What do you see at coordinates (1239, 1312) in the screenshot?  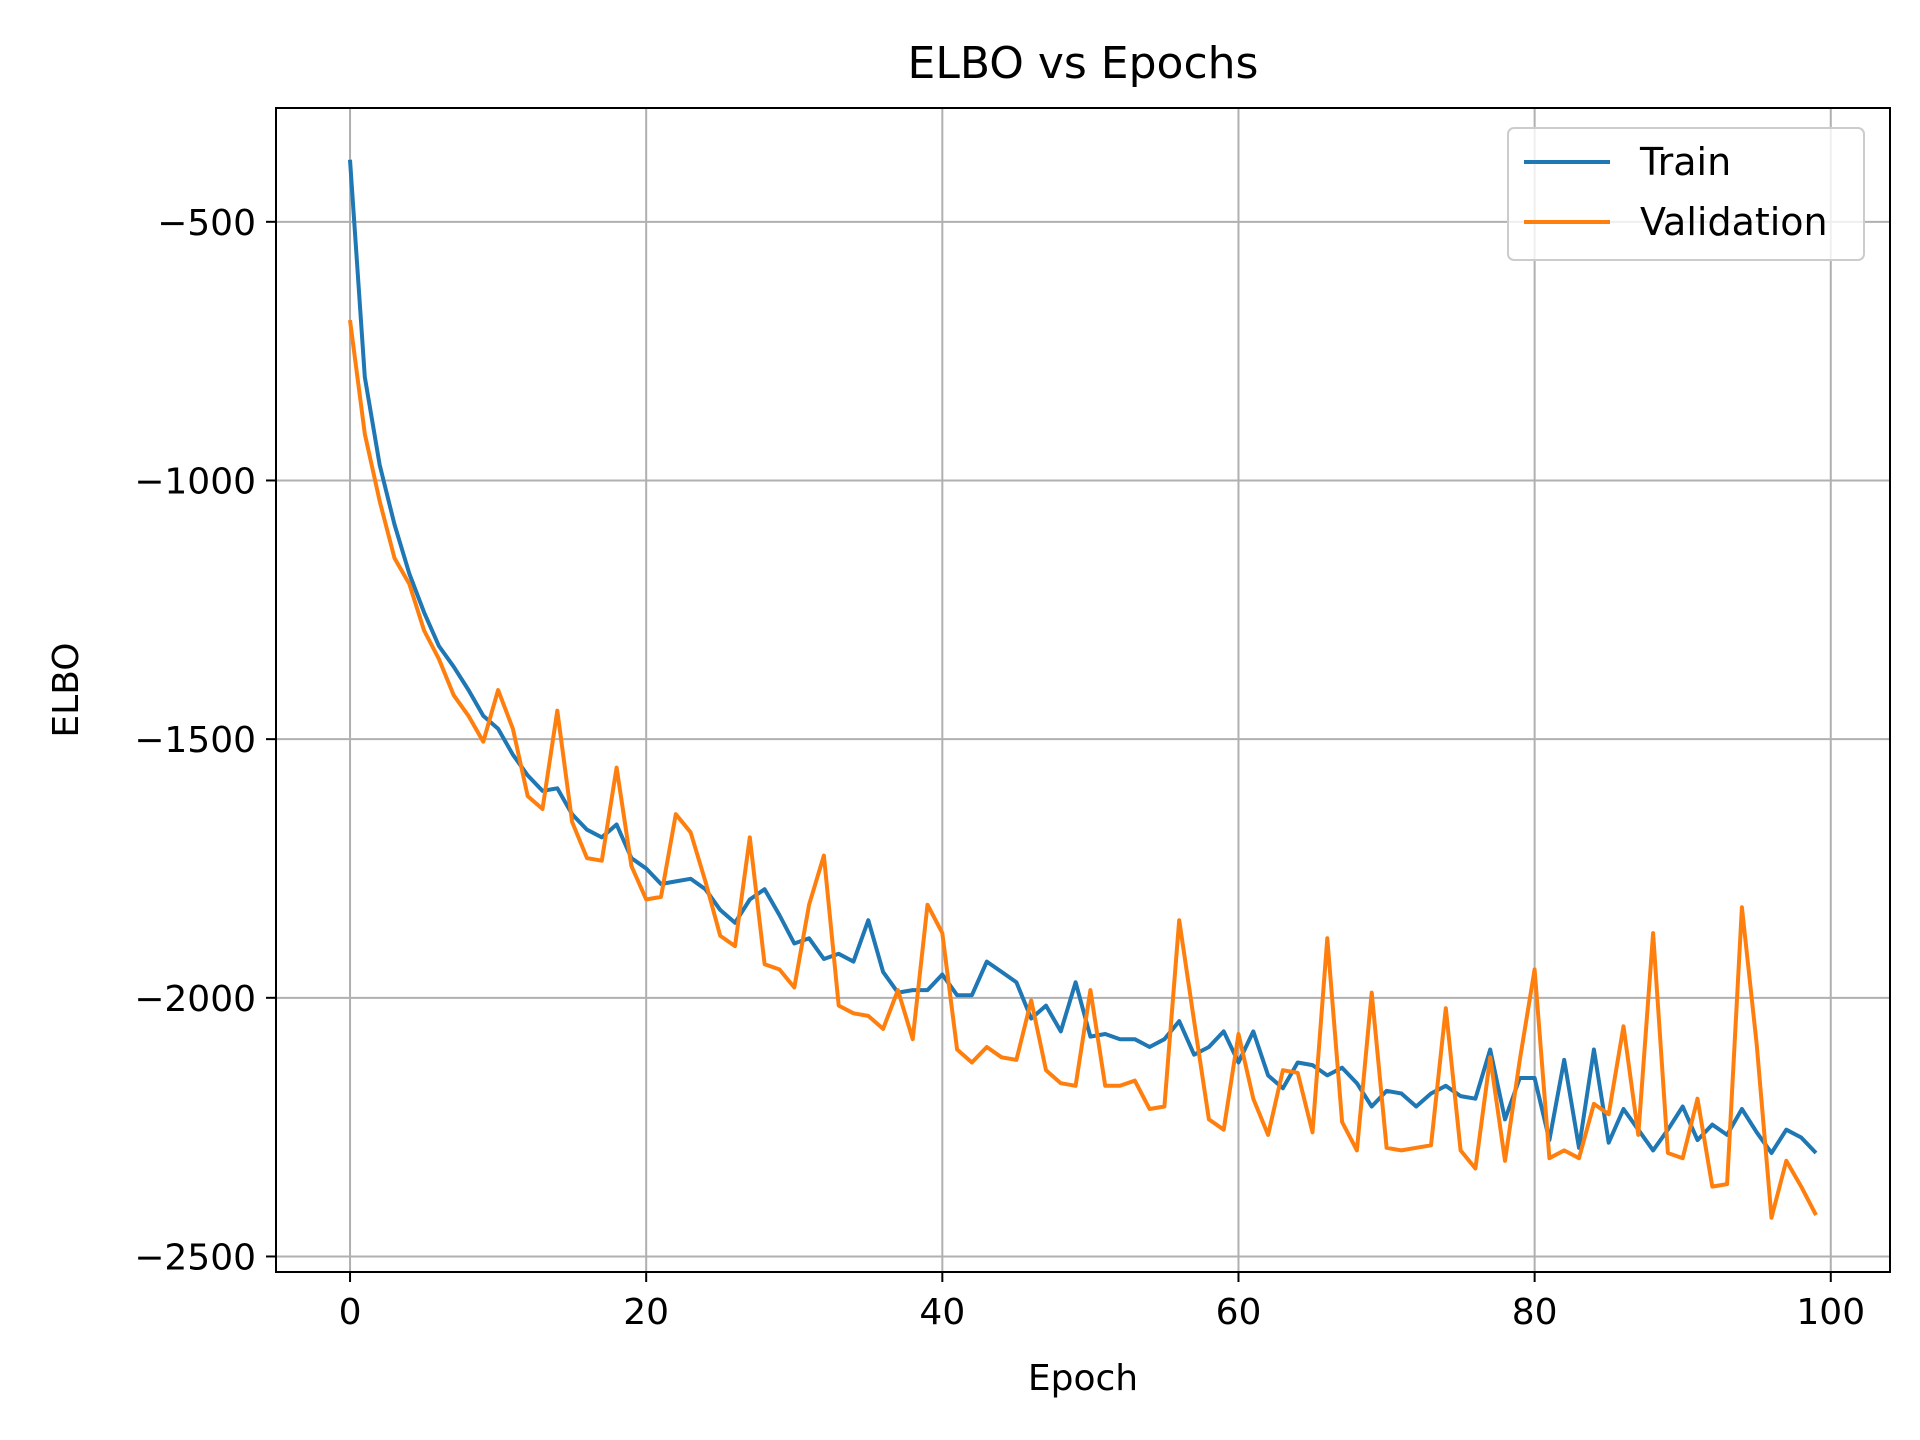 I see `x-tick-label: 60` at bounding box center [1239, 1312].